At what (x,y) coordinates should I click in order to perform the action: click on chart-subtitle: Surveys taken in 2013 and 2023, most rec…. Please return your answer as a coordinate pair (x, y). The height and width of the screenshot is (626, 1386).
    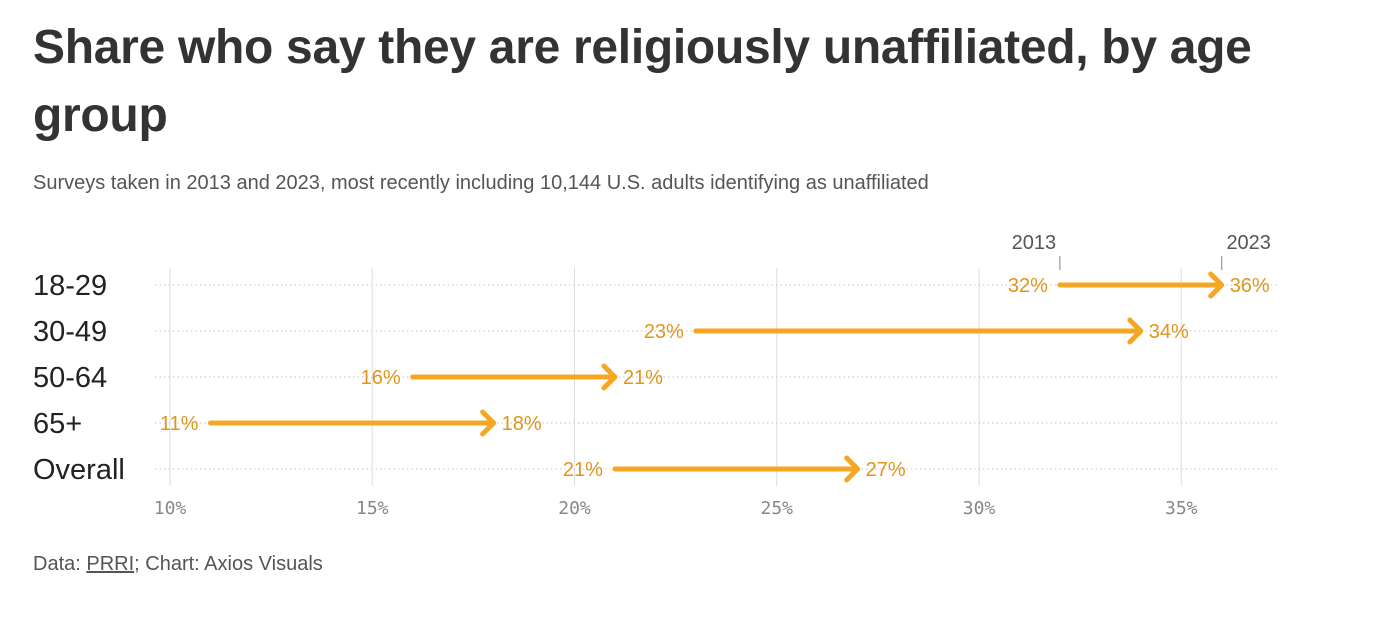
    Looking at the image, I should click on (481, 183).